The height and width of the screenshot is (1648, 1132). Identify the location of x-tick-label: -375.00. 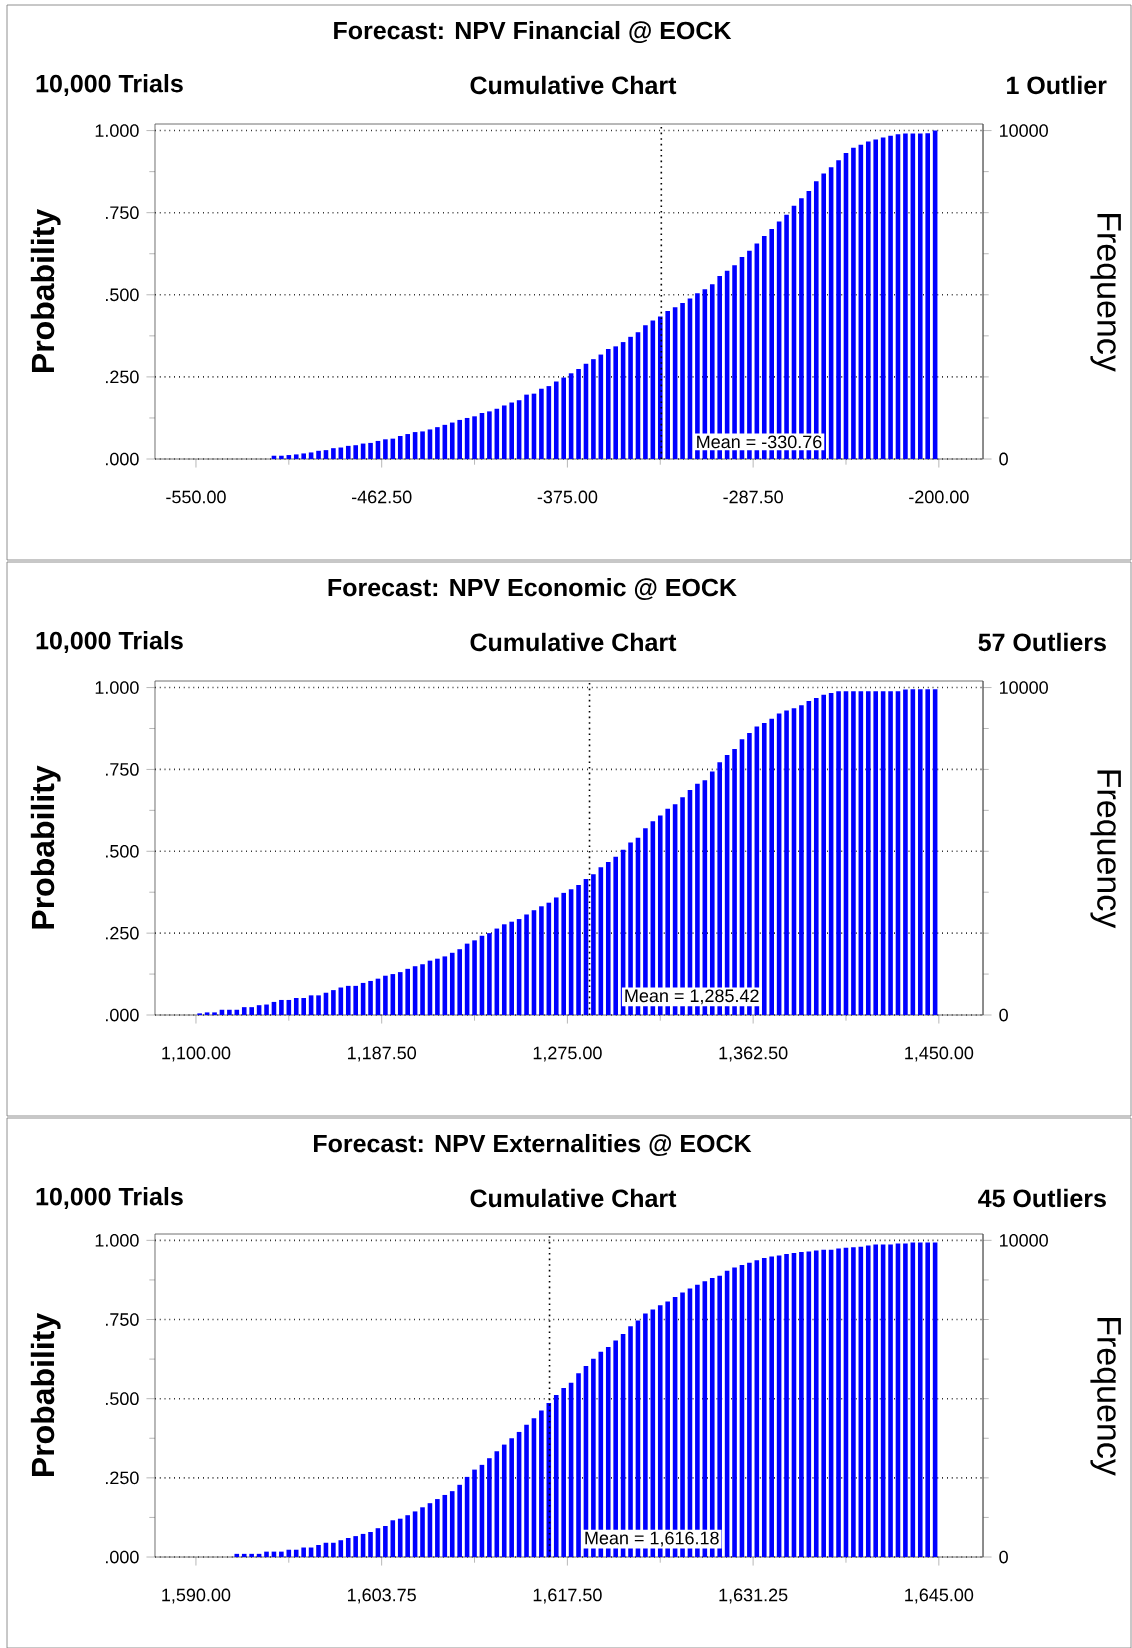
(567, 497).